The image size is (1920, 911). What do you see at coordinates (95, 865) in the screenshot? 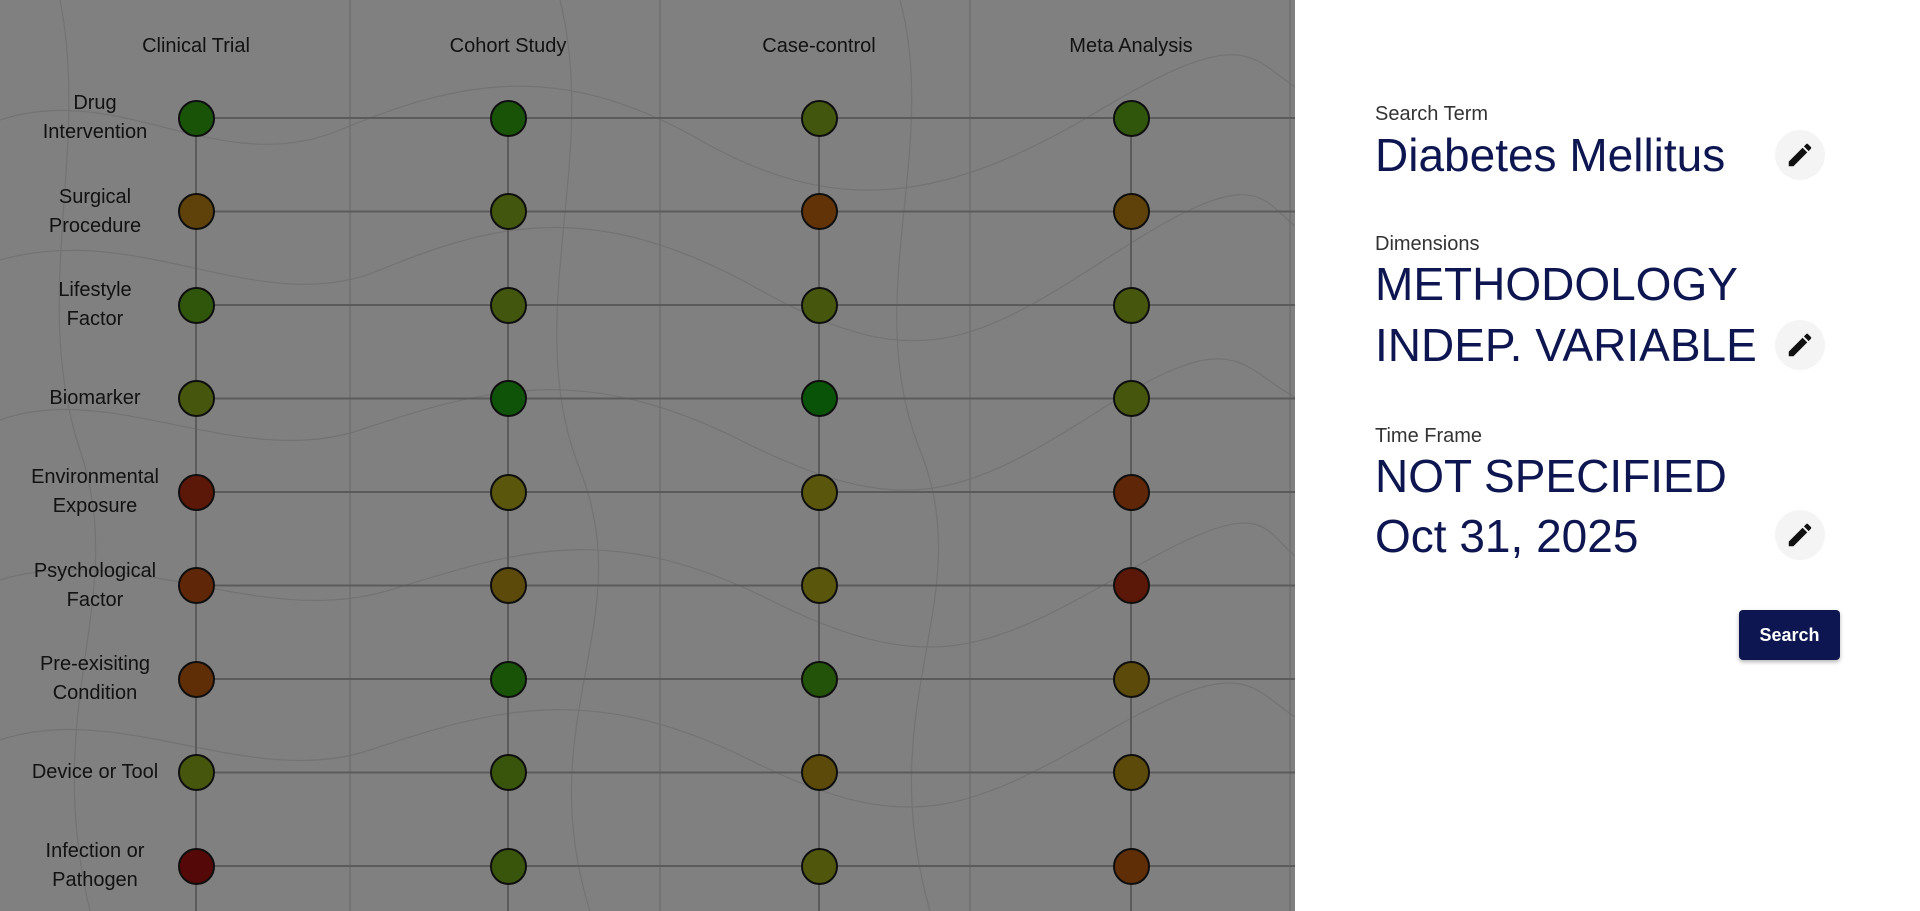
I see `row-header: Infection or Pathogen` at bounding box center [95, 865].